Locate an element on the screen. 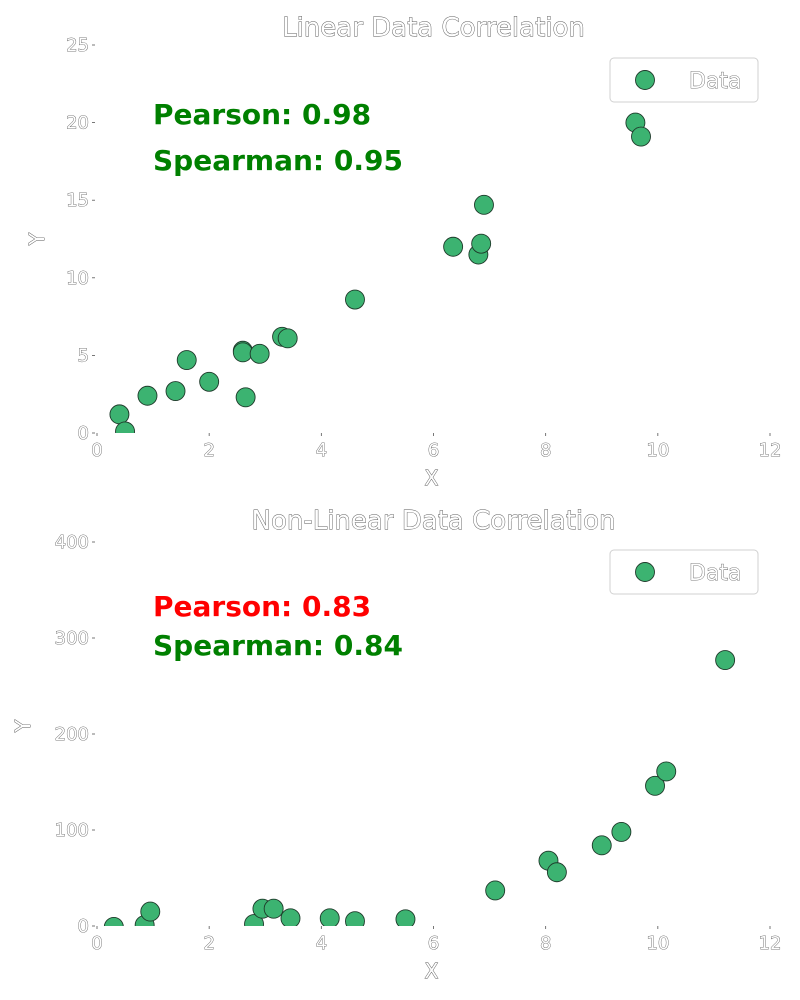  y-tick-label: 100 is located at coordinates (72, 830).